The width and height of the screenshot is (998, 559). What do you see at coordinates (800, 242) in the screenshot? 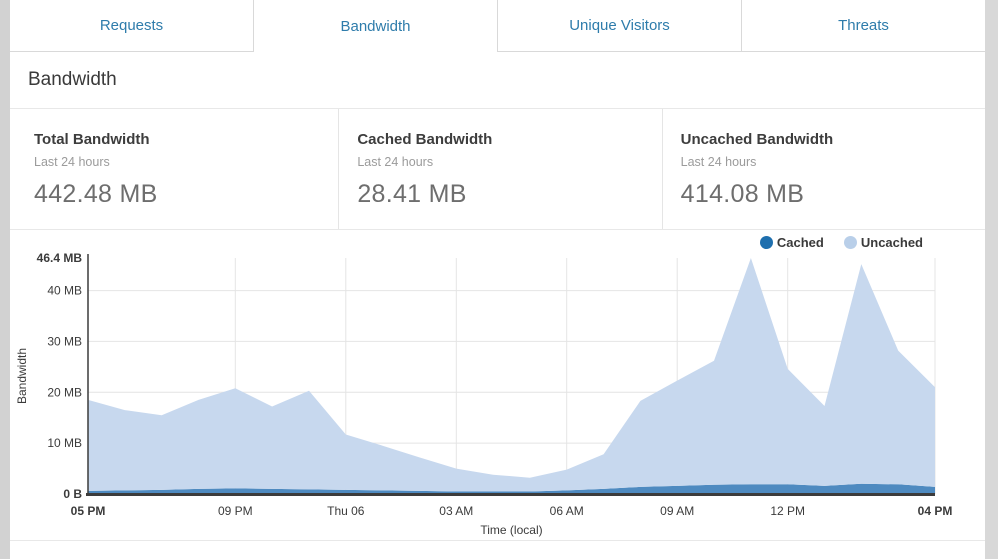
I see `legend-label: Cached` at bounding box center [800, 242].